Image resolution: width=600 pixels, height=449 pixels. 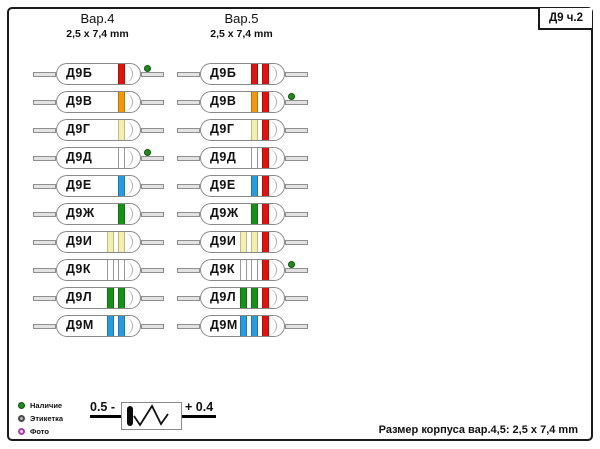 I want to click on photo-dot-icon, so click(x=21, y=431).